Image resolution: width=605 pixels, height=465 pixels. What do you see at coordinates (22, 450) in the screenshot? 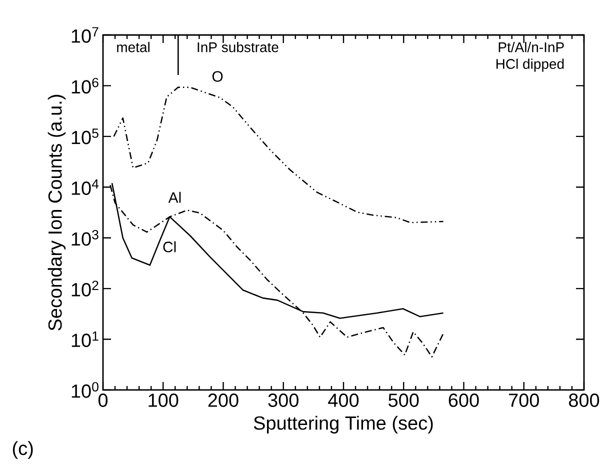
I see `text: (c)` at bounding box center [22, 450].